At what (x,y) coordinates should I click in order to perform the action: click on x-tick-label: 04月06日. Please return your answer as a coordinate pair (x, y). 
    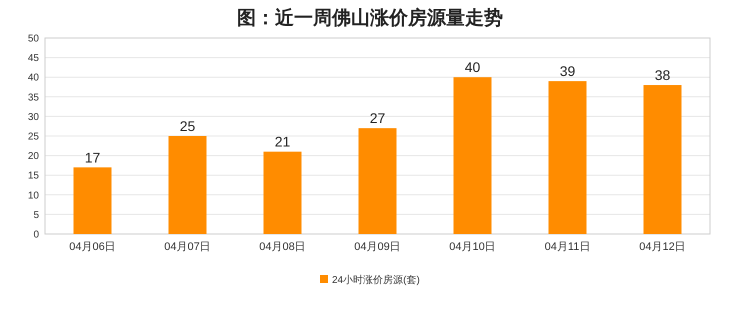
    Looking at the image, I should click on (92, 247).